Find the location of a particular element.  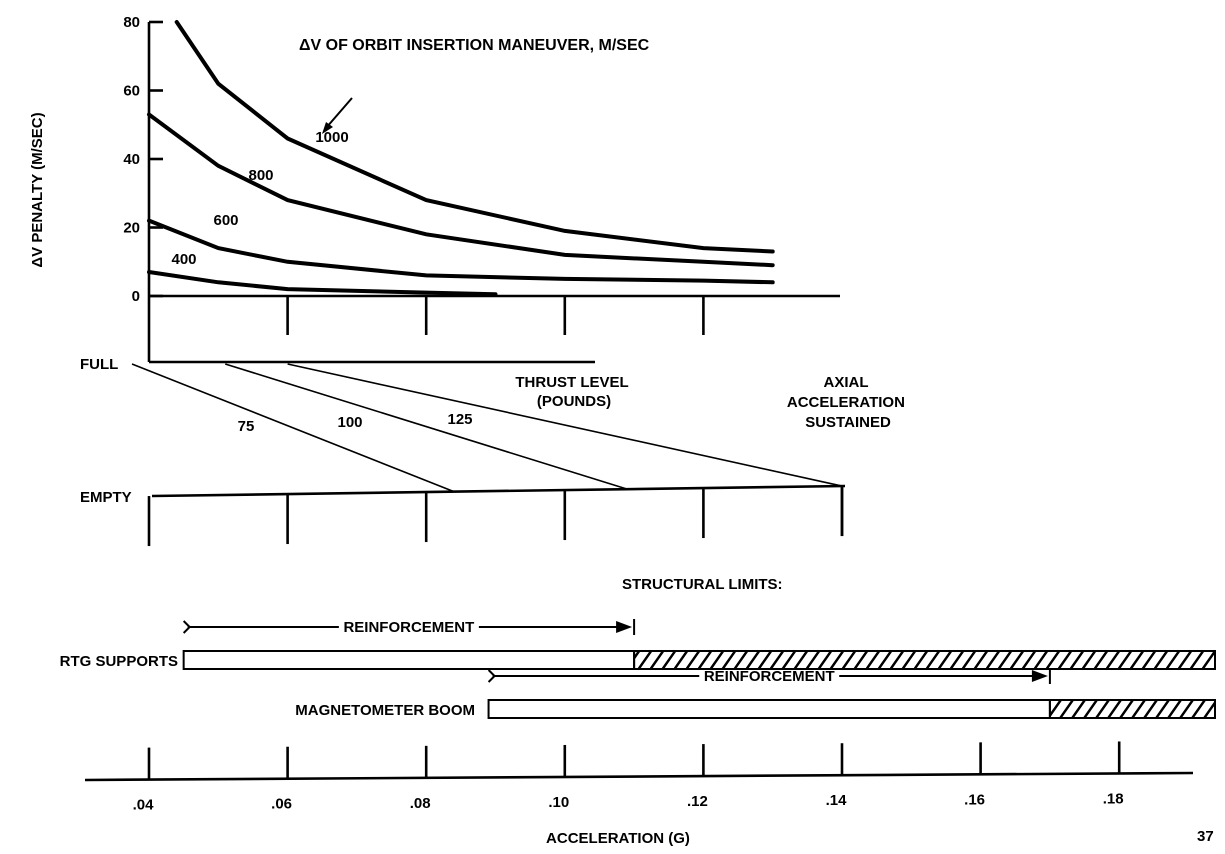

penalty-y-tick-label-40: 40 is located at coordinates (131, 159).